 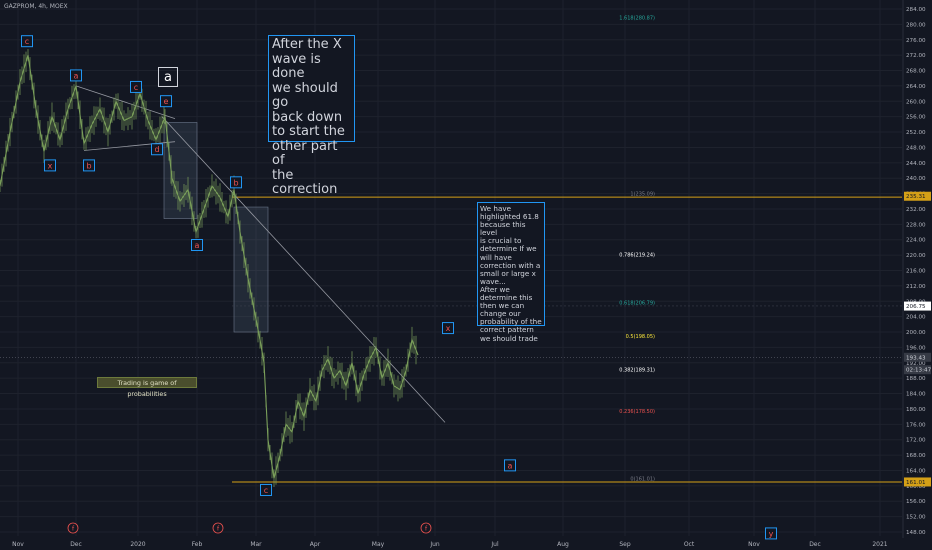 I want to click on range-box, so click(x=180, y=170).